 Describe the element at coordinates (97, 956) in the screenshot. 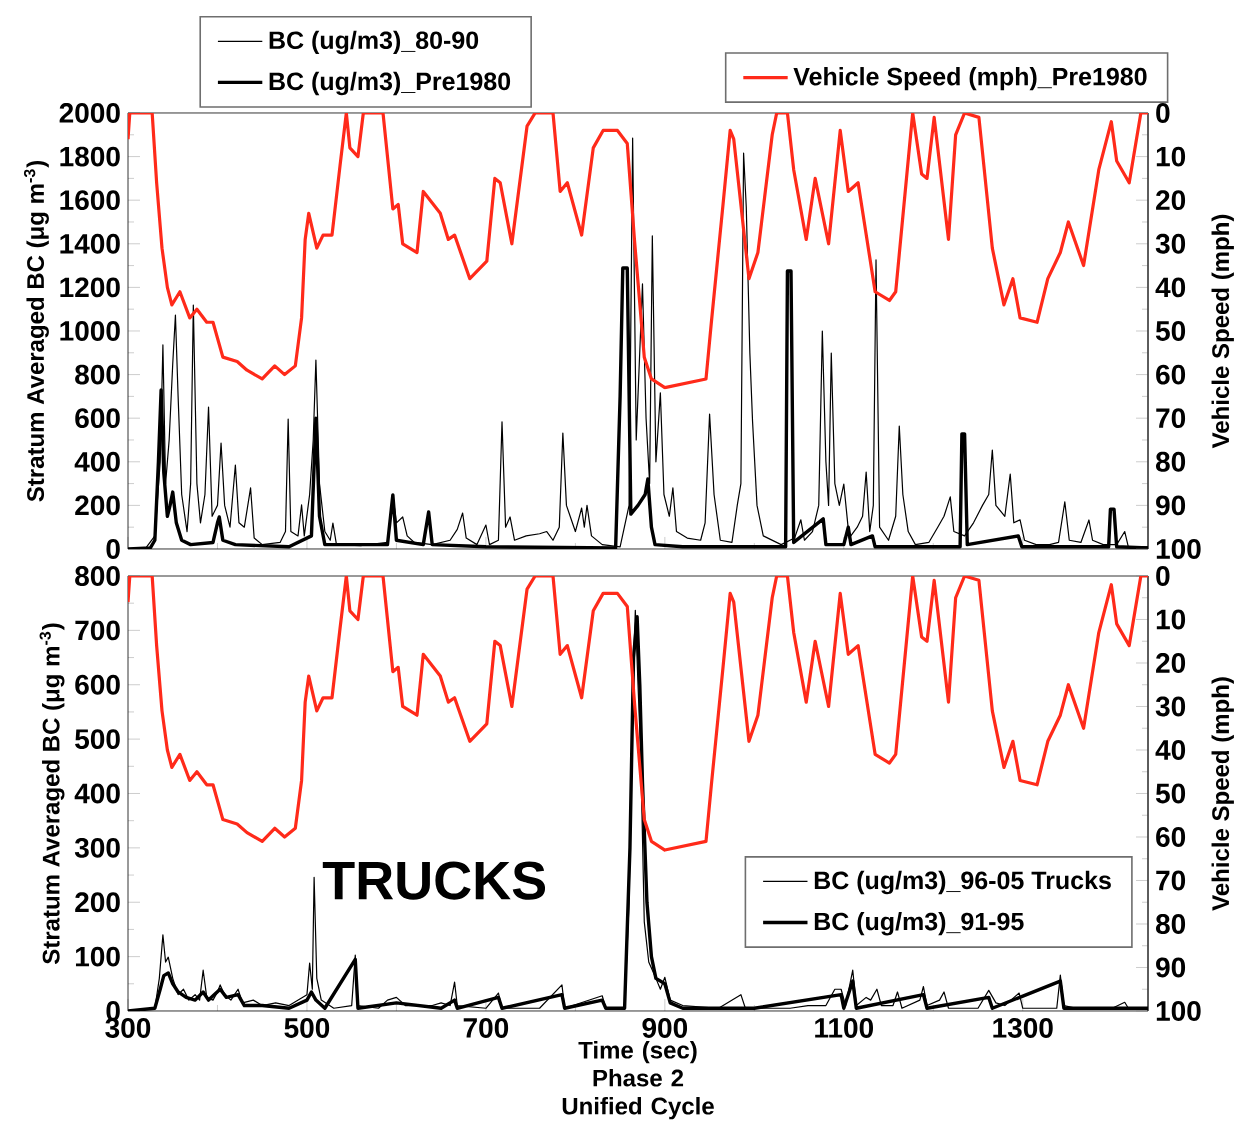

I see `y-tick-label: 100` at that location.